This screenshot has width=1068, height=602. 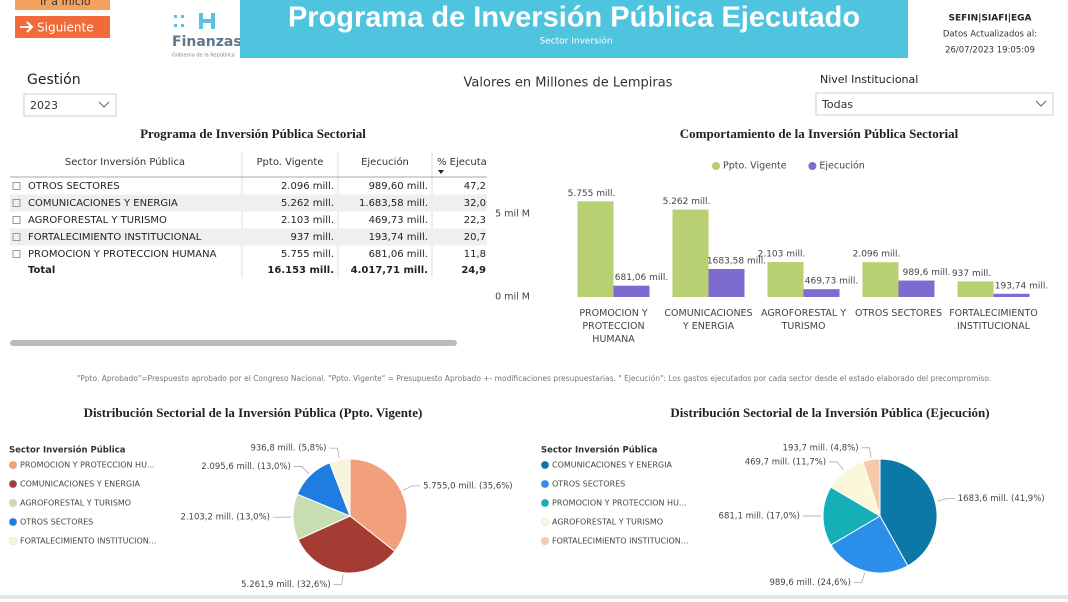 I want to click on table-cell: 5.262 mill., so click(x=307, y=203).